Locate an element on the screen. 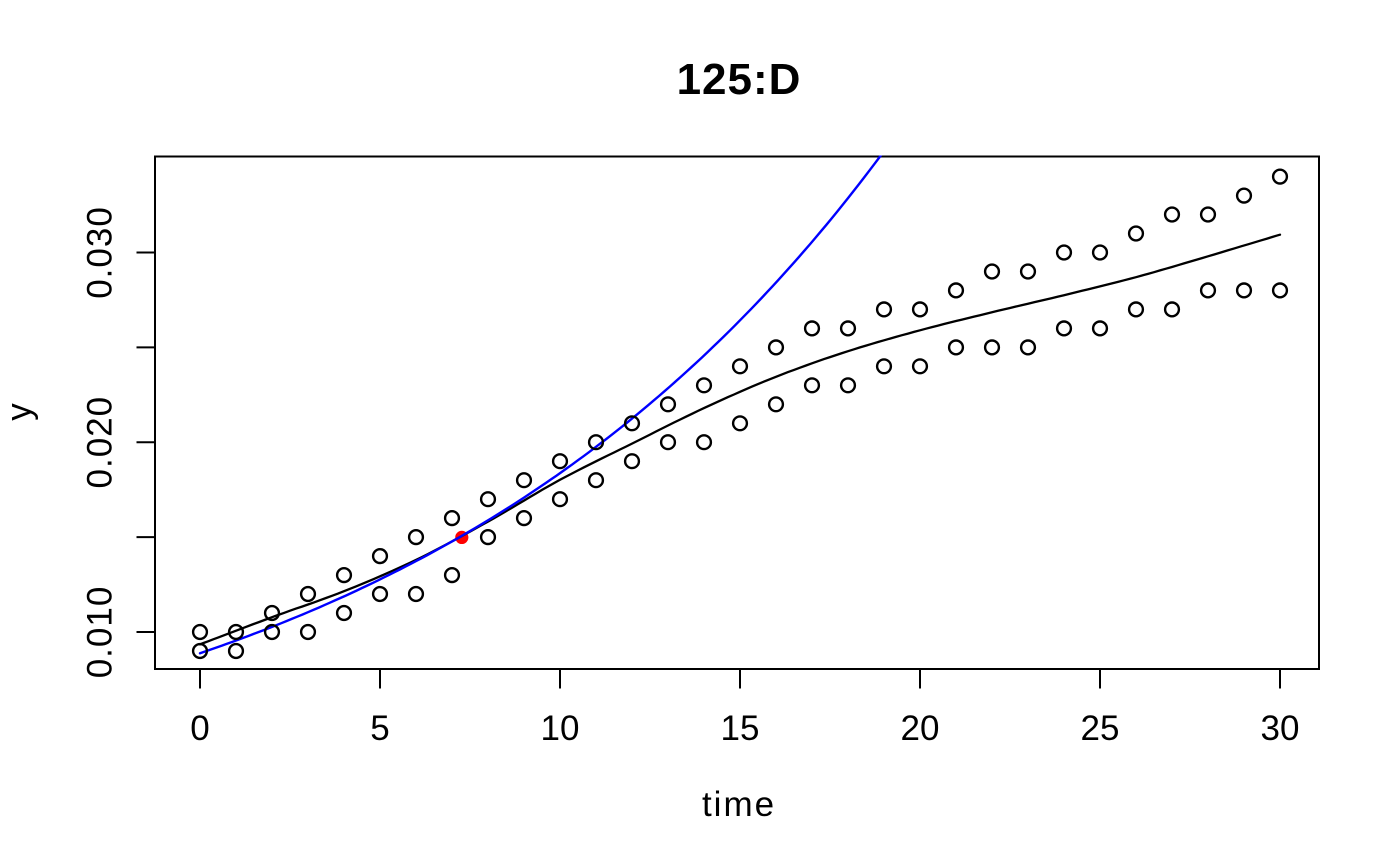 This screenshot has width=1400, height=866. svg-text: 0.020 is located at coordinates (100, 442).